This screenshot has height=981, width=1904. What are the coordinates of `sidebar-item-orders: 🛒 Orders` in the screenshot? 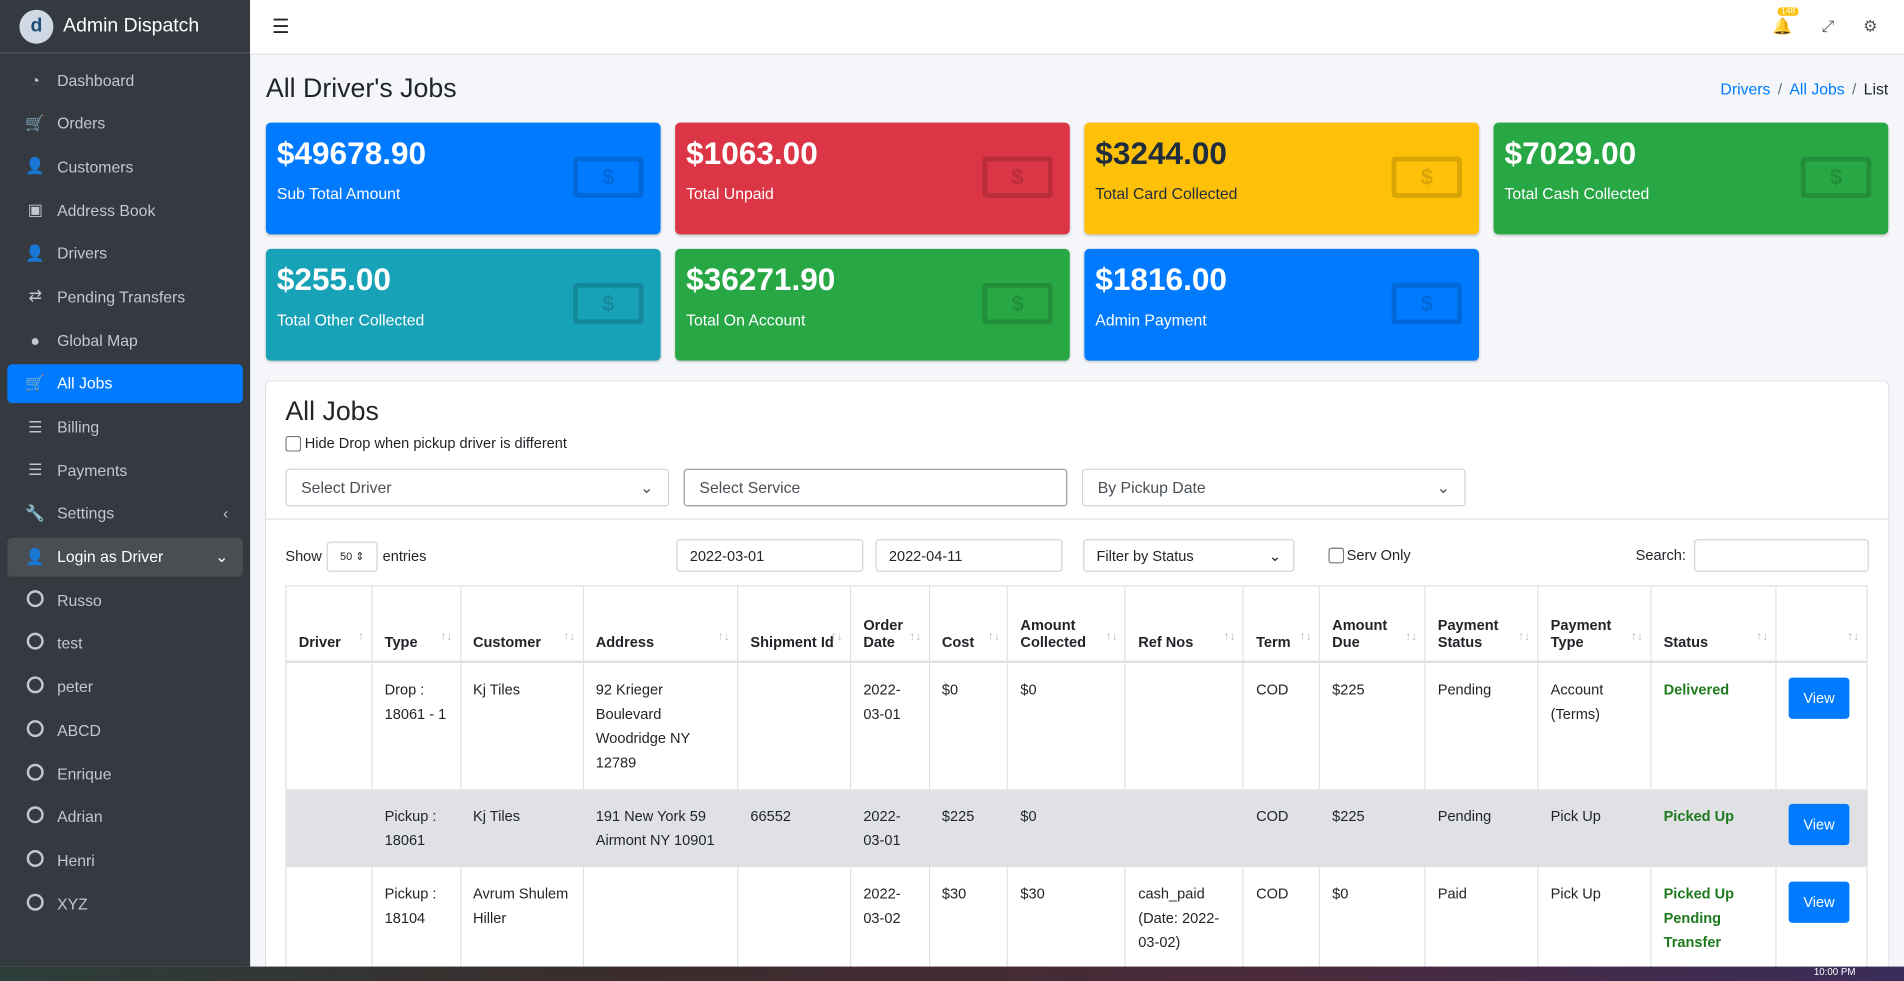 It's located at (125, 123).